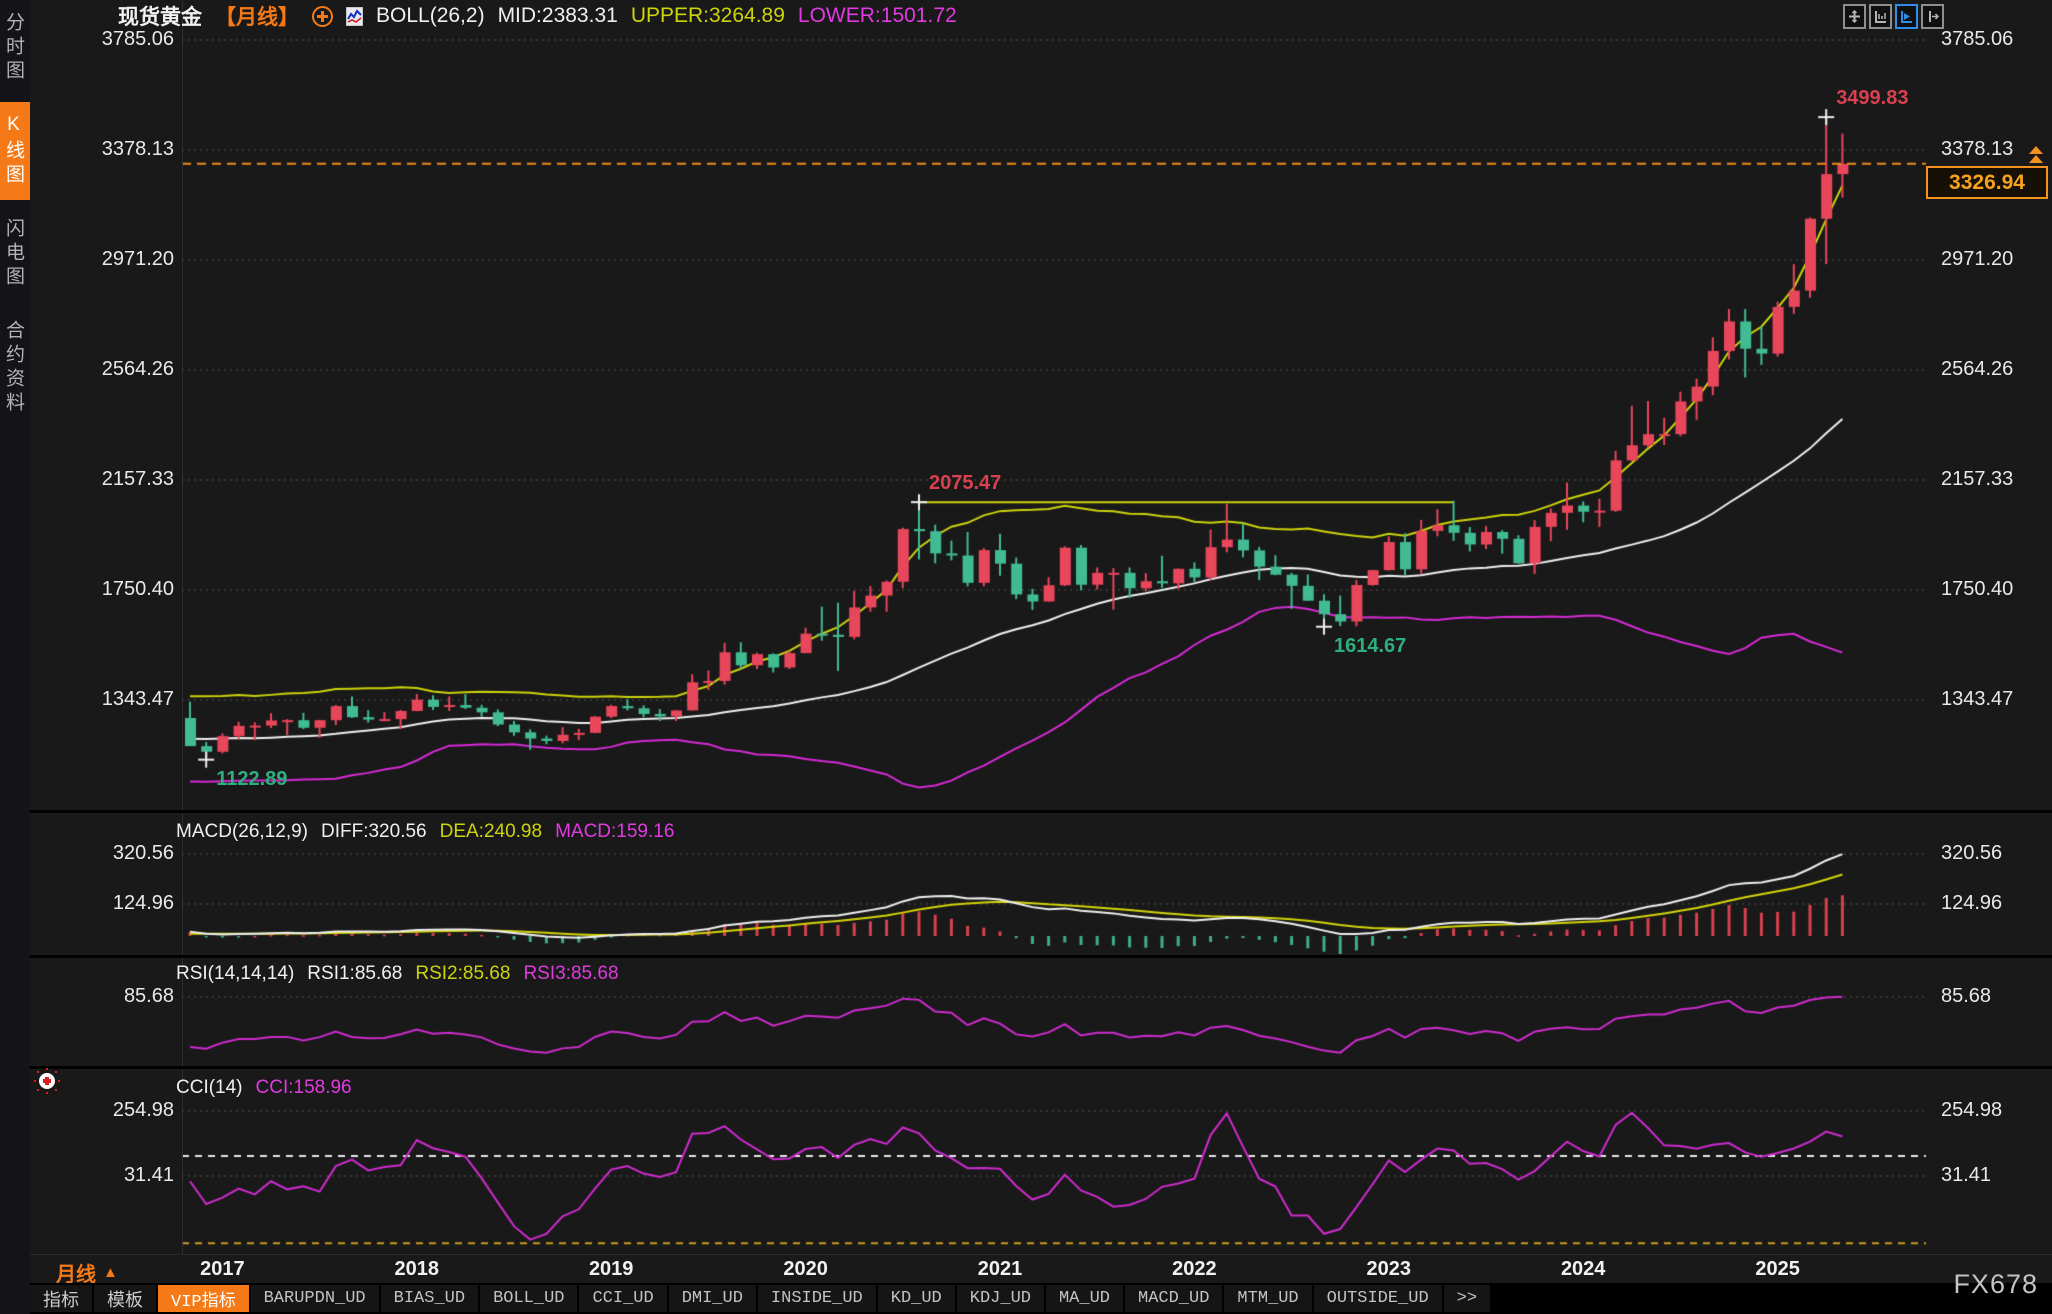  What do you see at coordinates (1084, 1298) in the screenshot?
I see `indicator-tab-maud: MA_UD` at bounding box center [1084, 1298].